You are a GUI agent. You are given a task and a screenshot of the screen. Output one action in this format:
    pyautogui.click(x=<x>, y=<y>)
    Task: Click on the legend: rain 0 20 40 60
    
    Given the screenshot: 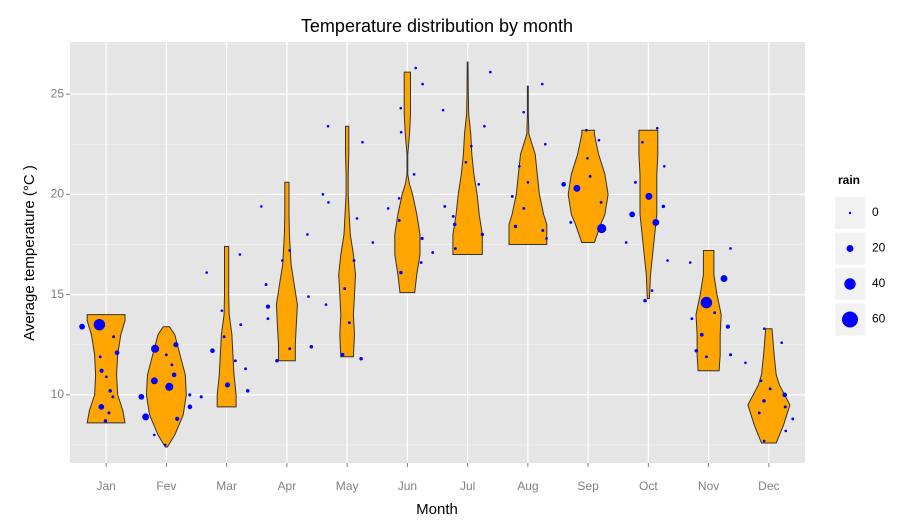 What is the action you would take?
    pyautogui.click(x=860, y=254)
    